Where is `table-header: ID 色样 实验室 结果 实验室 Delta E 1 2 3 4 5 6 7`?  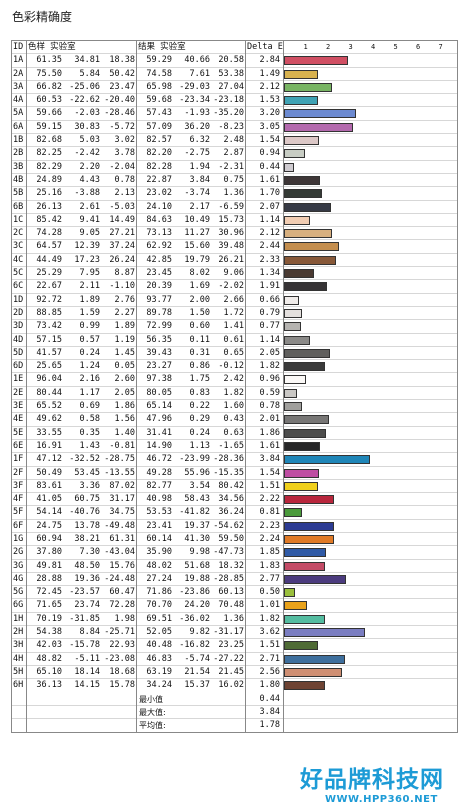
table-header: ID 色样 实验室 结果 实验室 Delta E 1 2 3 4 5 6 7 is located at coordinates (234, 48).